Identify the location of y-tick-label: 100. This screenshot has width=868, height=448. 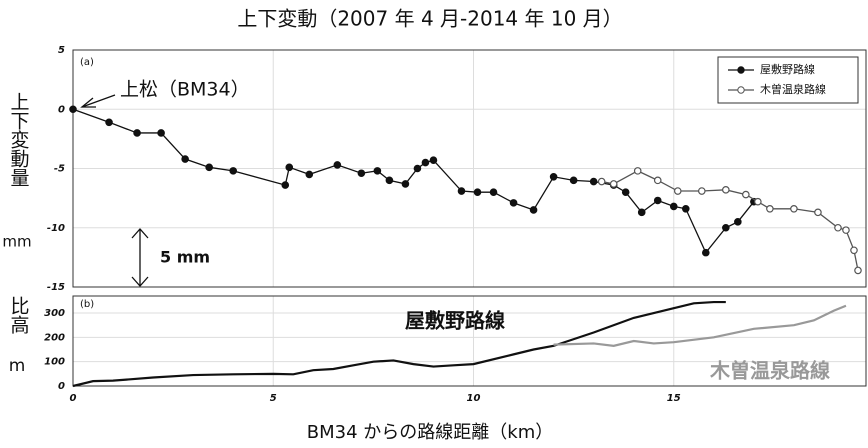
(54, 362).